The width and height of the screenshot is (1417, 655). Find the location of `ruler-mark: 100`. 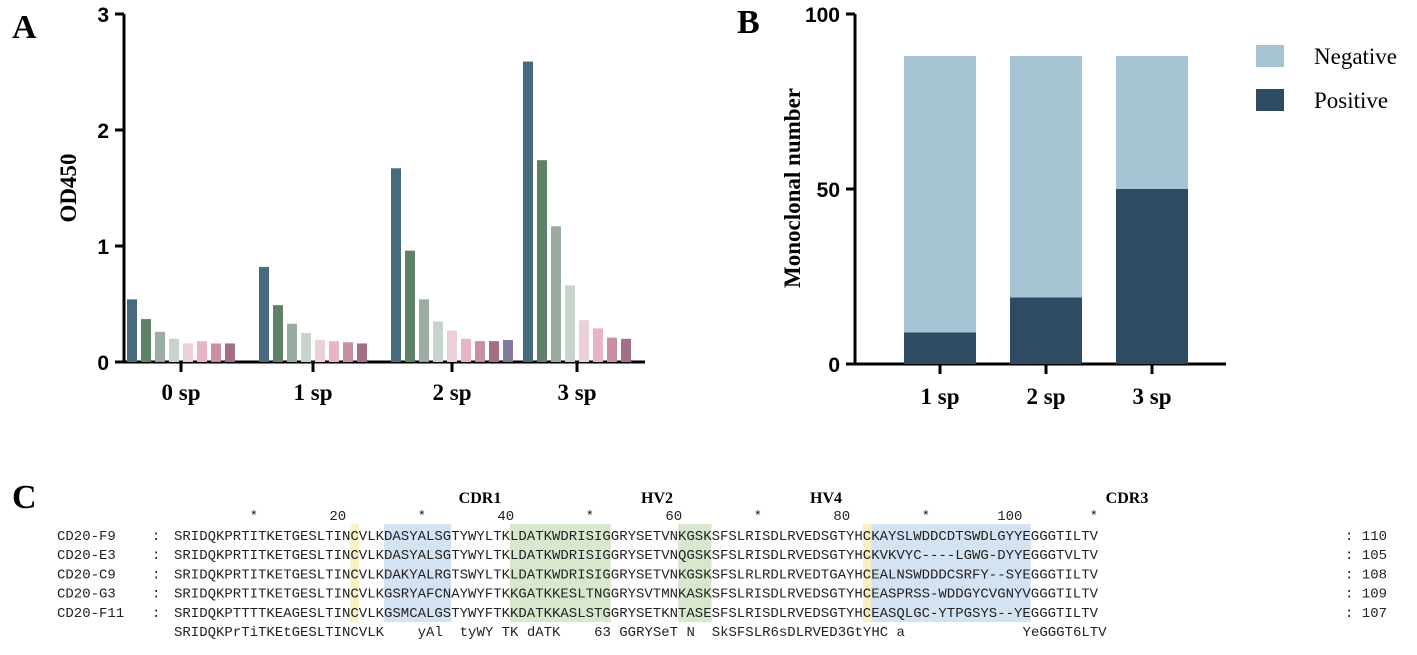

ruler-mark: 100 is located at coordinates (1009, 517).